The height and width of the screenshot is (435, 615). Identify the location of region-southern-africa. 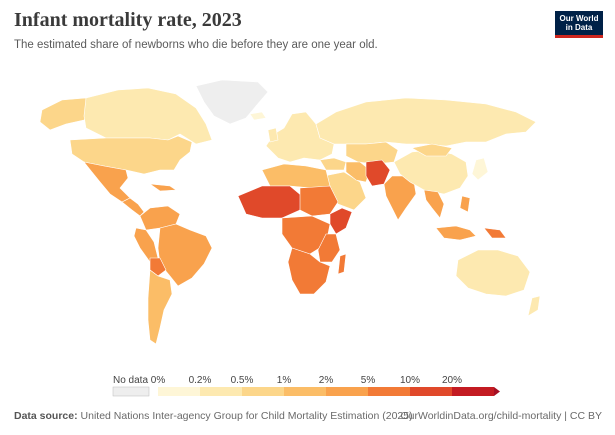
(309, 271).